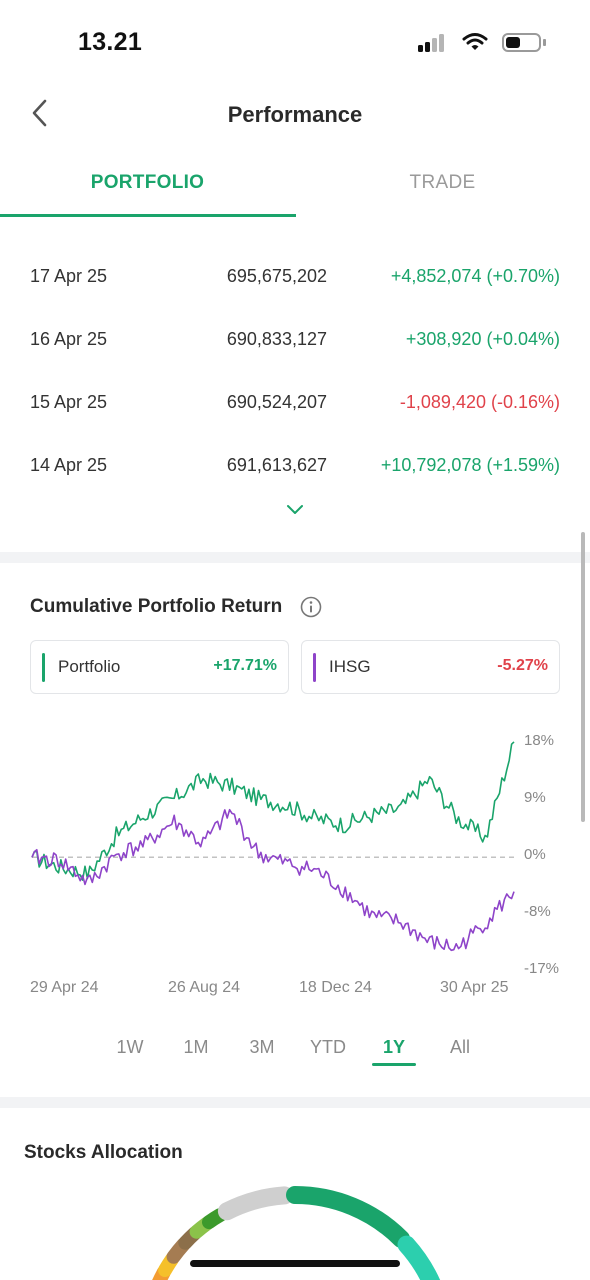 The image size is (590, 1280). Describe the element at coordinates (276, 339) in the screenshot. I see `row-value: 690,833,127` at that location.